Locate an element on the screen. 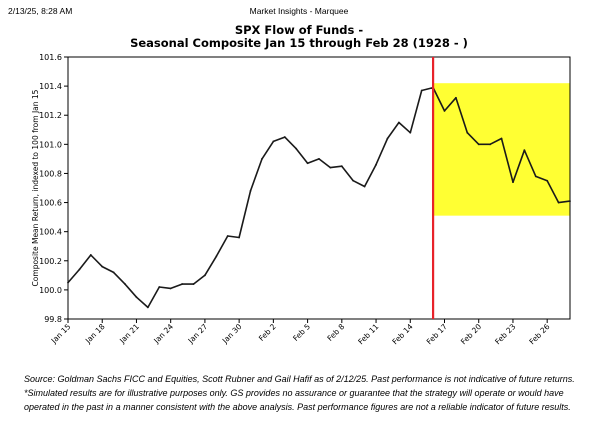 The height and width of the screenshot is (438, 598). x-tick-label: Feb 23 is located at coordinates (505, 334).